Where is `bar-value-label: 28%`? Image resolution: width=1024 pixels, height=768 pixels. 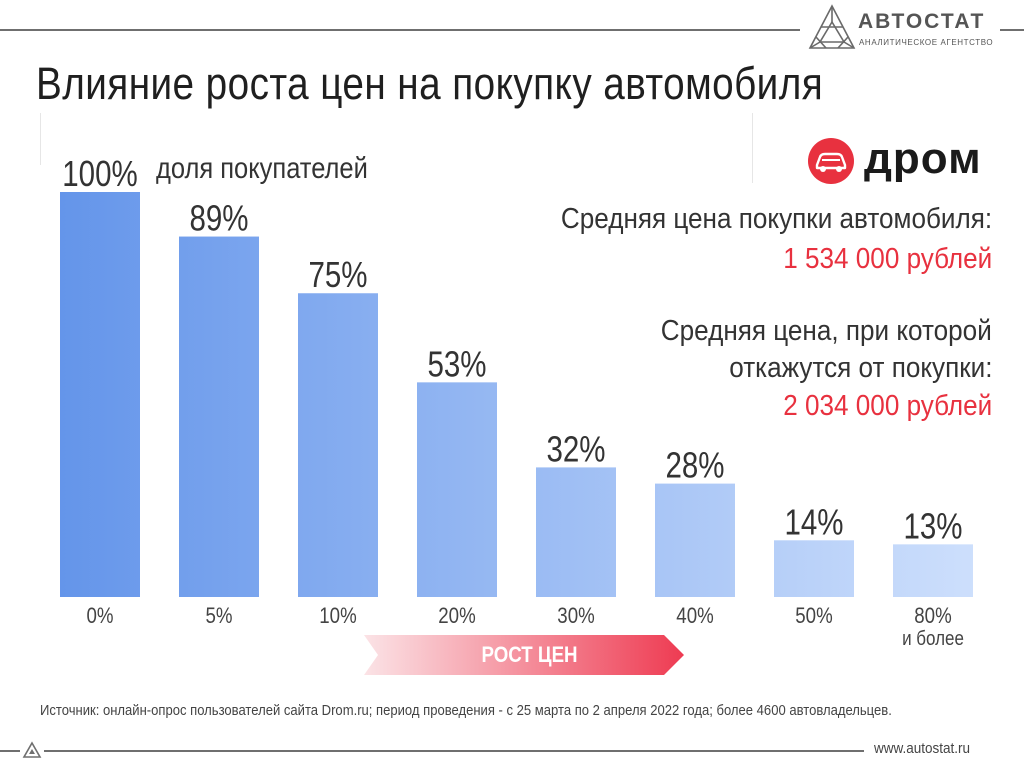
bar-value-label: 28% is located at coordinates (694, 465).